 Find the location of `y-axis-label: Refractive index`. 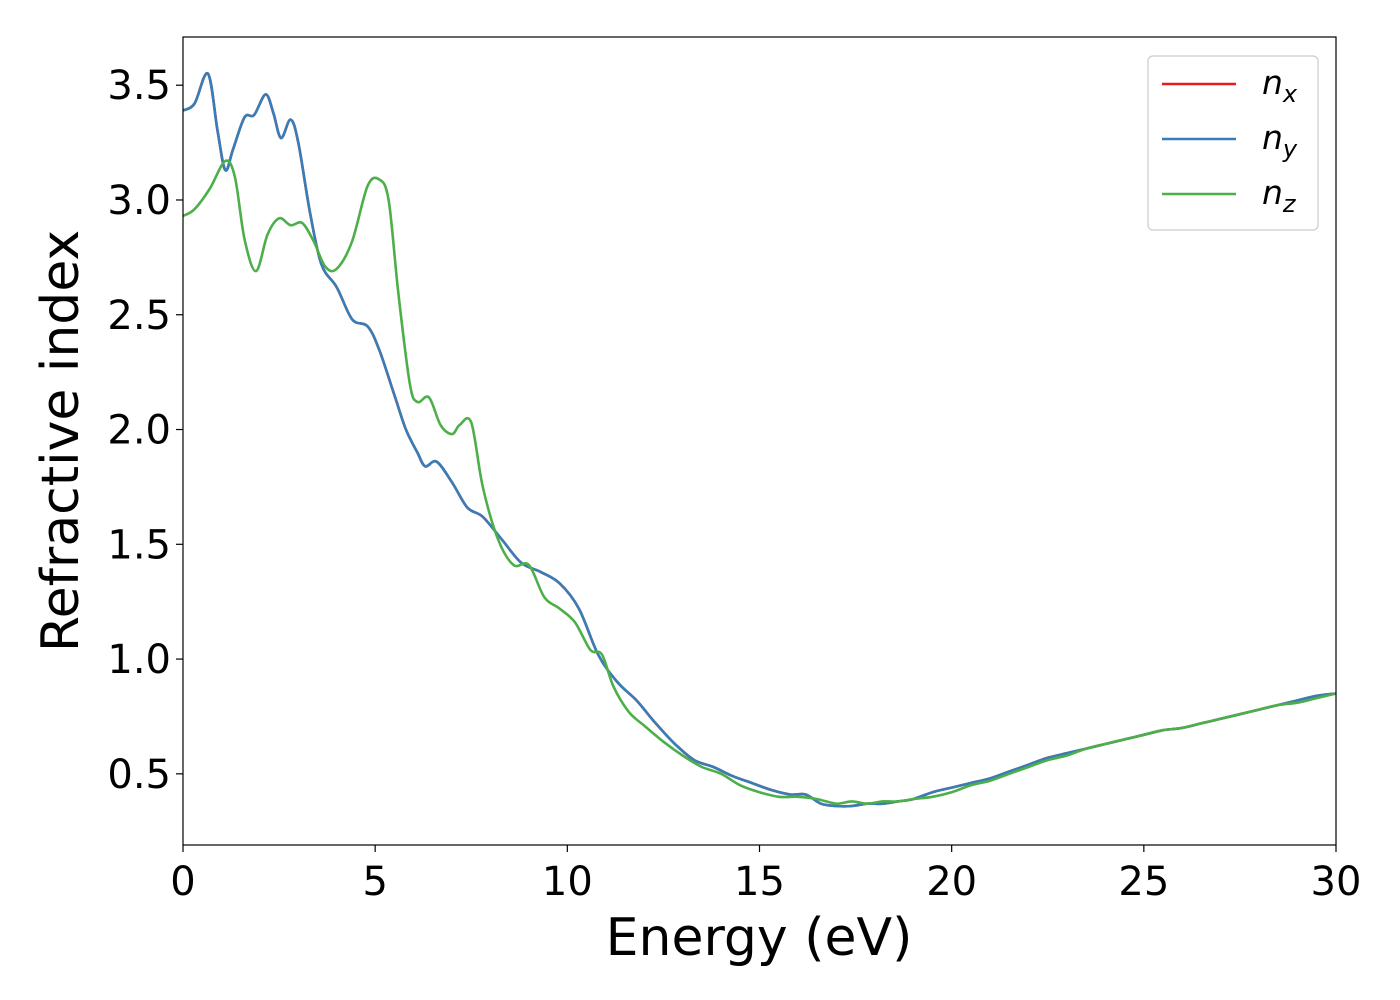

y-axis-label: Refractive index is located at coordinates (61, 441).